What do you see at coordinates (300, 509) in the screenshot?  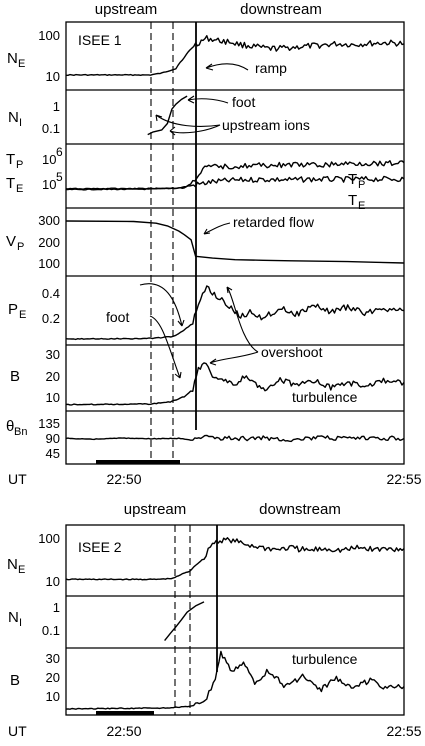 I see `isee2-downstream-label: downstream` at bounding box center [300, 509].